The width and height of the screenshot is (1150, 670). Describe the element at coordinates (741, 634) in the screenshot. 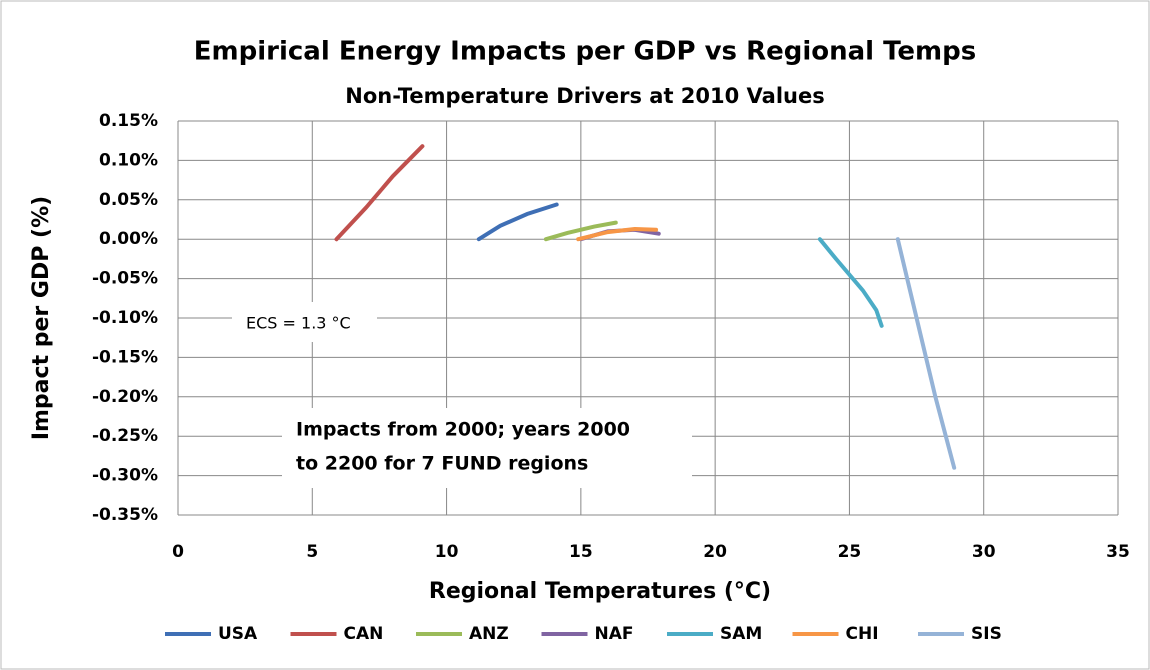

I see `legend-label: SAM` at that location.